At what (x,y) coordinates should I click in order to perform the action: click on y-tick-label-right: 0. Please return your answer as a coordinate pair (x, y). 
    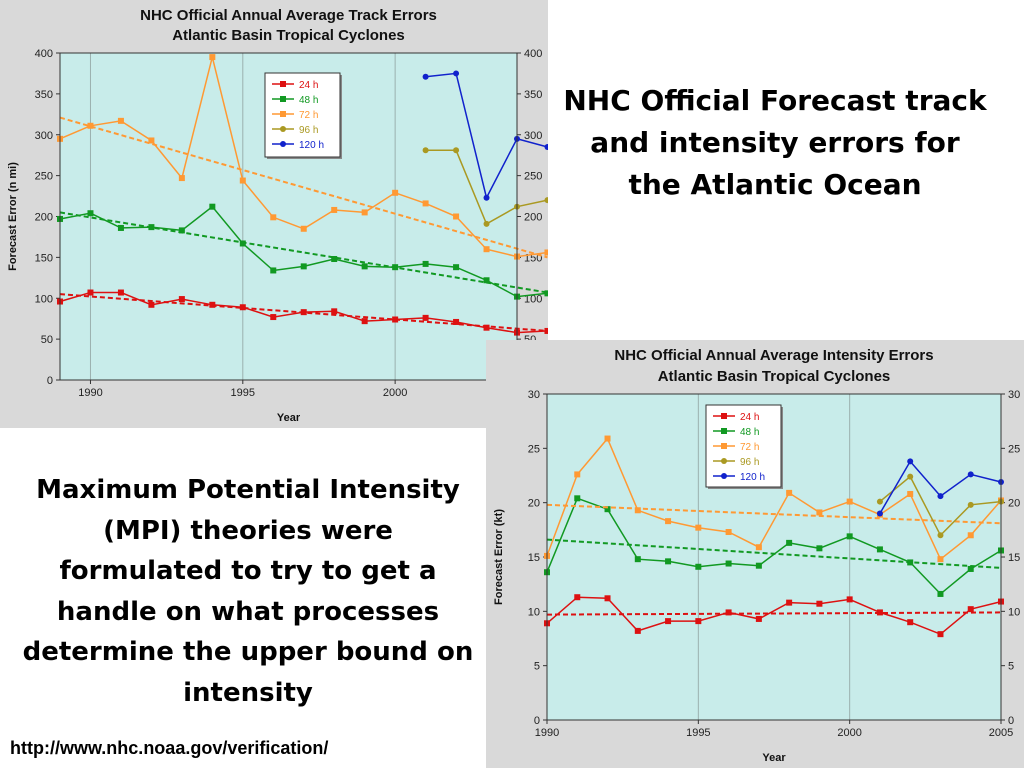
    Looking at the image, I should click on (1011, 721).